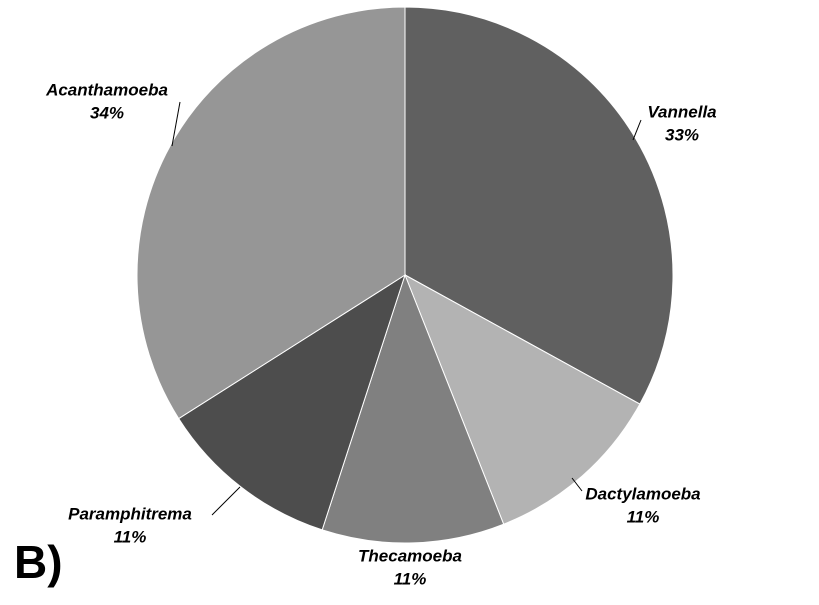 This screenshot has width=819, height=605. What do you see at coordinates (682, 134) in the screenshot?
I see `slice-value-label: 33%` at bounding box center [682, 134].